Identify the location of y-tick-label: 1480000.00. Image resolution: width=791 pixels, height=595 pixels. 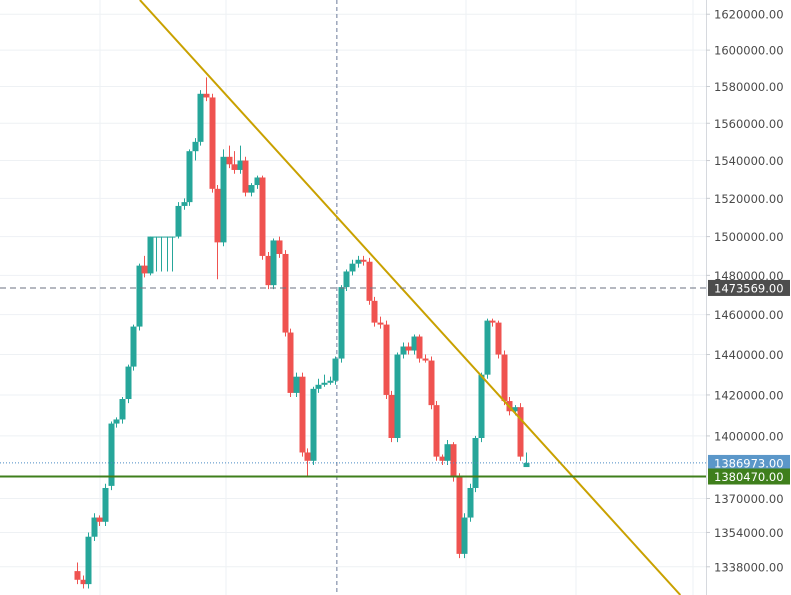
(749, 276).